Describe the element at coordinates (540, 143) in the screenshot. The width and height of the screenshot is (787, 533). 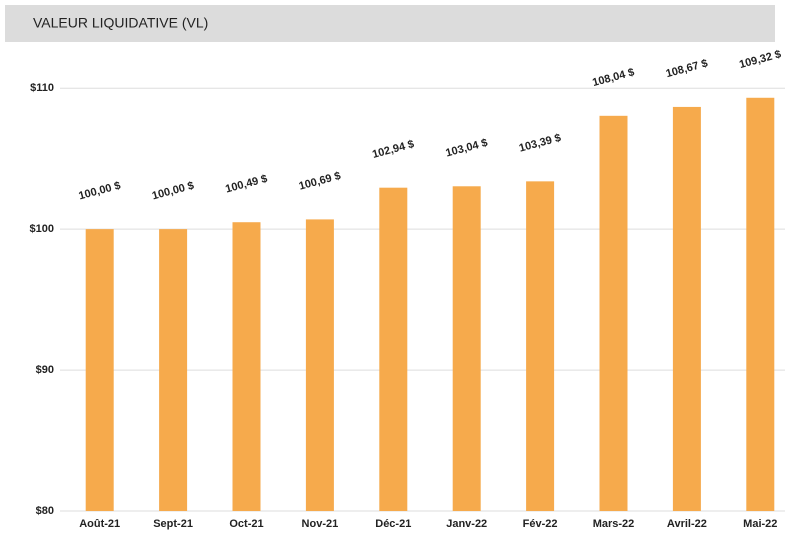
I see `value-label: 103,39 $` at that location.